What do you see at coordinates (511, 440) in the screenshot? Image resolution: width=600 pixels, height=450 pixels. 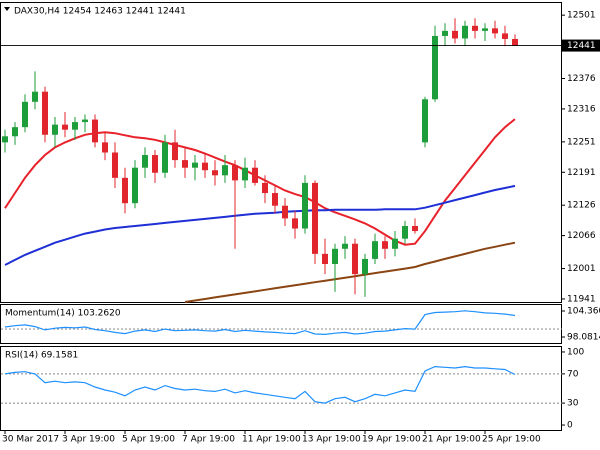 I see `x-tick-label: 25 Apr 19:00` at bounding box center [511, 440].